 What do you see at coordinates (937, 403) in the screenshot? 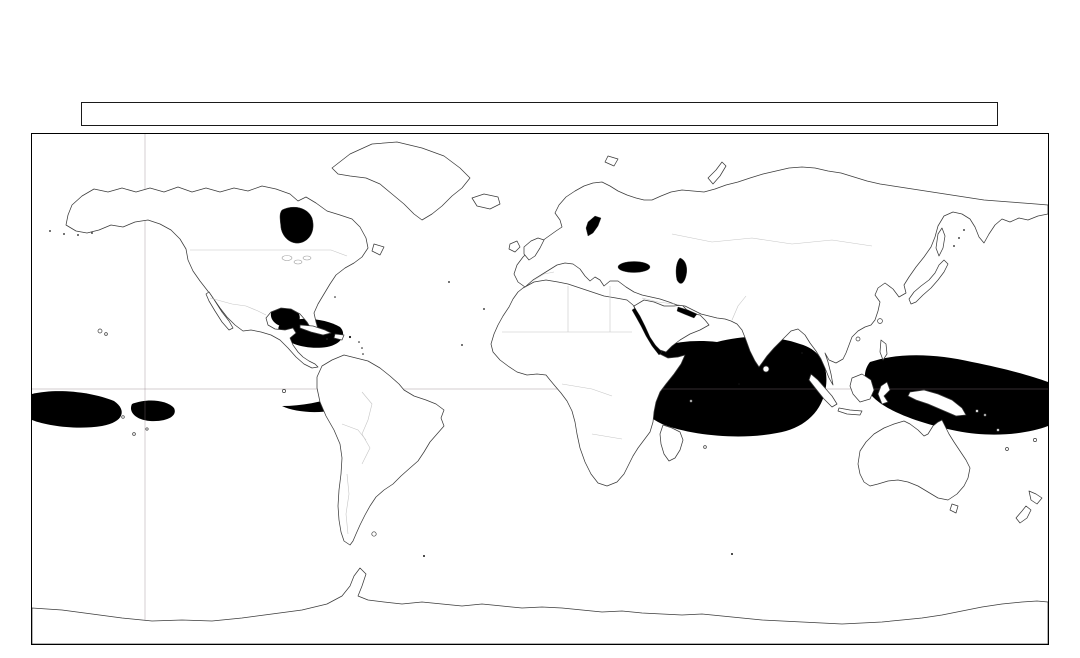
I see `land-new-guinea` at bounding box center [937, 403].